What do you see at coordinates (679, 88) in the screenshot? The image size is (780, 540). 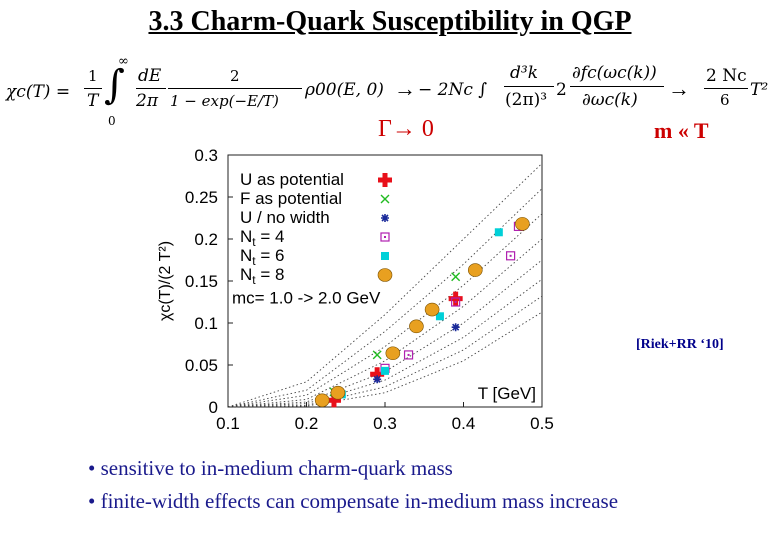 I see `formula-arrow-2: →` at bounding box center [679, 88].